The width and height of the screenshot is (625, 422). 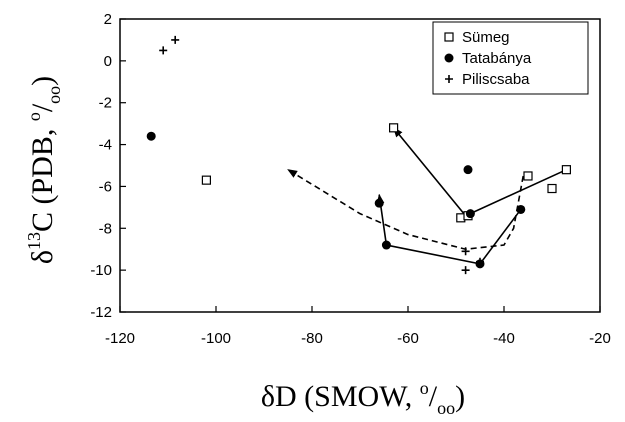 I want to click on legend-marker-piliscsaba, so click(x=449, y=79).